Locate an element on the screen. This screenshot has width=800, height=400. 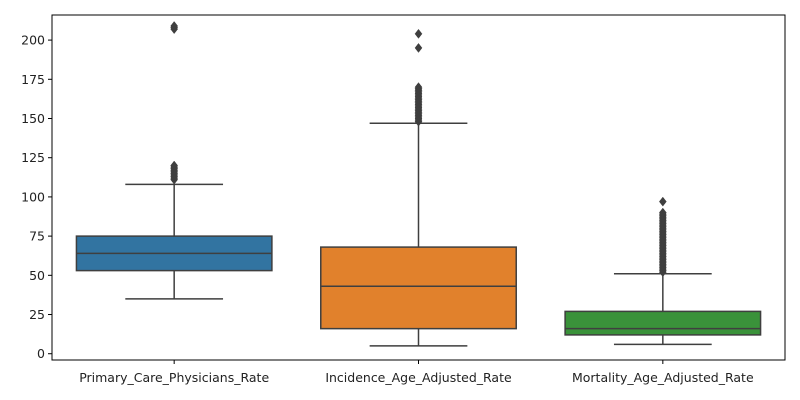
y-tick-label: 25 is located at coordinates (37, 314).